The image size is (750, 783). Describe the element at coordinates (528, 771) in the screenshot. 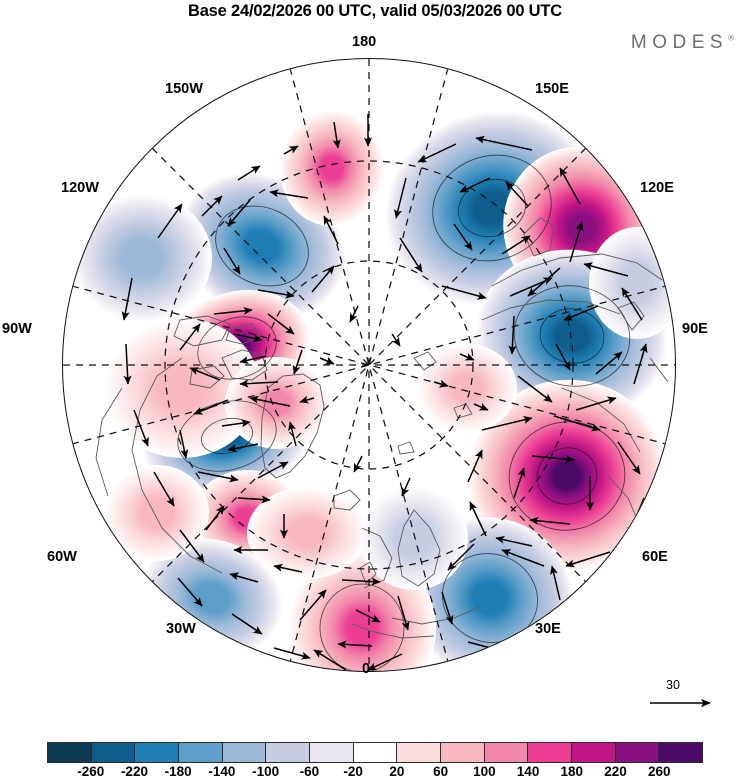

I see `colorbar-tick: 140` at that location.